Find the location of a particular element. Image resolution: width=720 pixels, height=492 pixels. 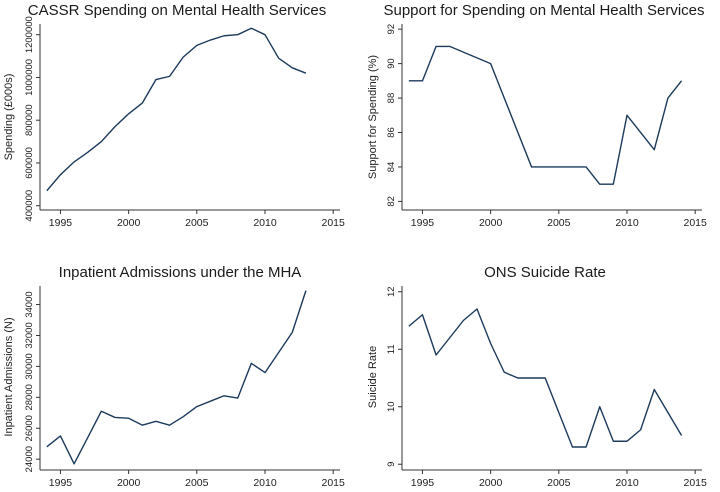

y-tick-label: 12 is located at coordinates (391, 291).